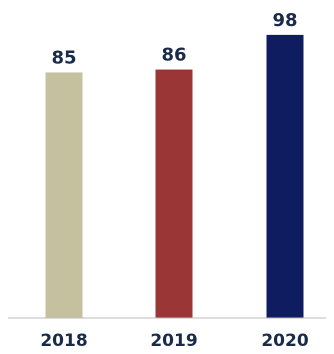  Describe the element at coordinates (64, 195) in the screenshot. I see `bar-2018` at that location.